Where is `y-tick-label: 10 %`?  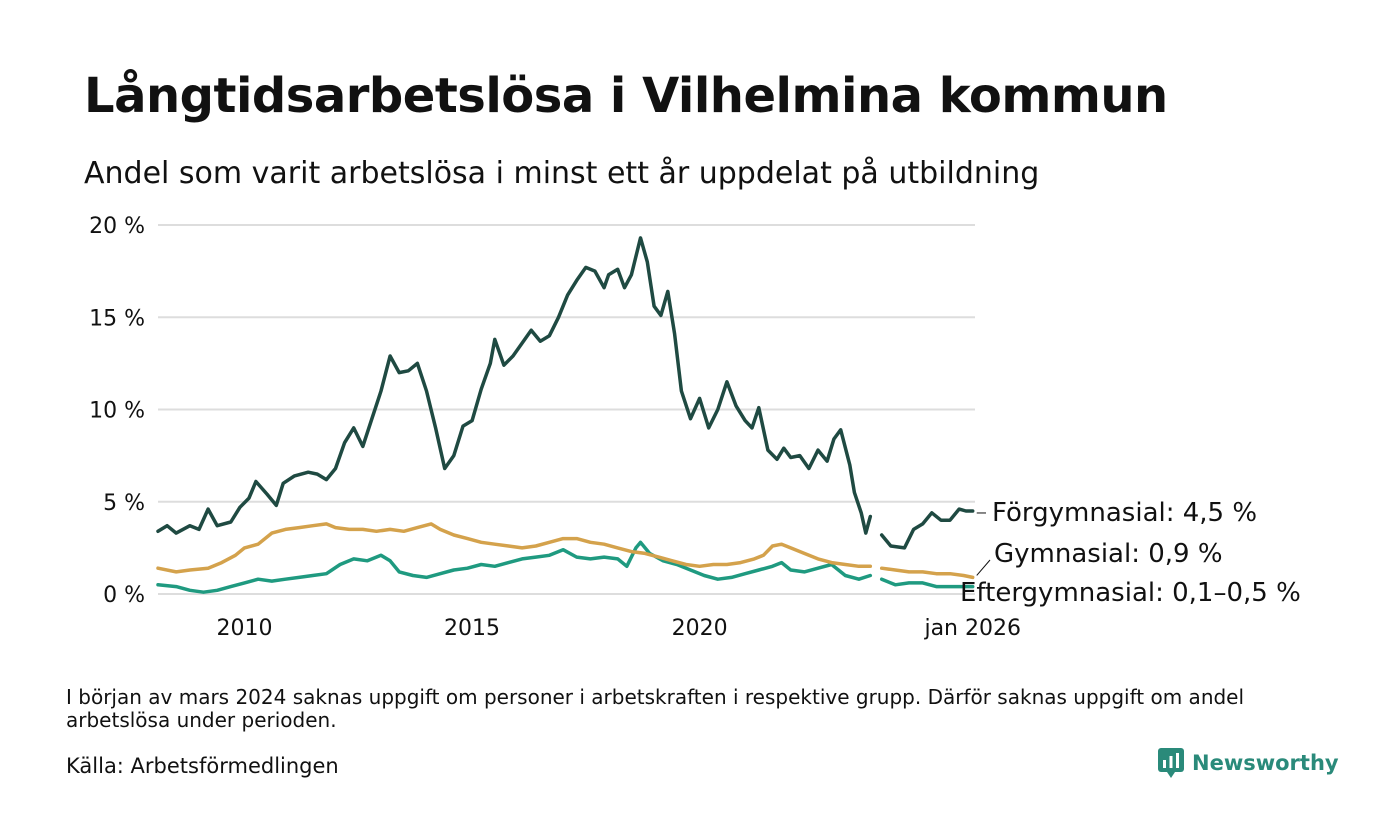
y-tick-label: 10 % is located at coordinates (117, 411).